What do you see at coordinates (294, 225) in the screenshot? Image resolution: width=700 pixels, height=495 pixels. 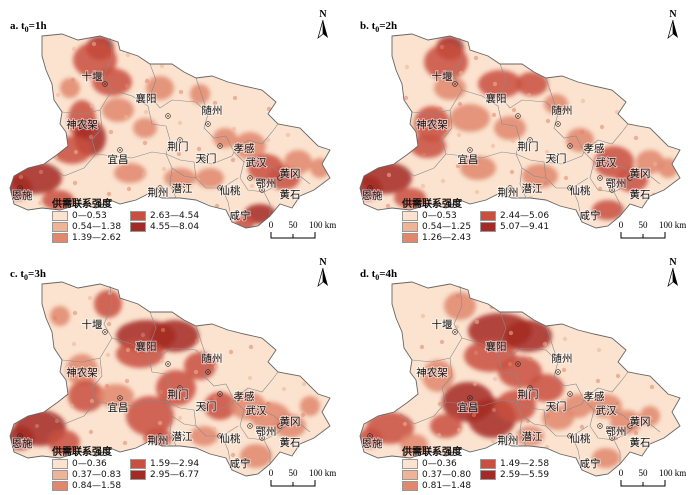 I see `scale-tick-label: 50` at bounding box center [294, 225].